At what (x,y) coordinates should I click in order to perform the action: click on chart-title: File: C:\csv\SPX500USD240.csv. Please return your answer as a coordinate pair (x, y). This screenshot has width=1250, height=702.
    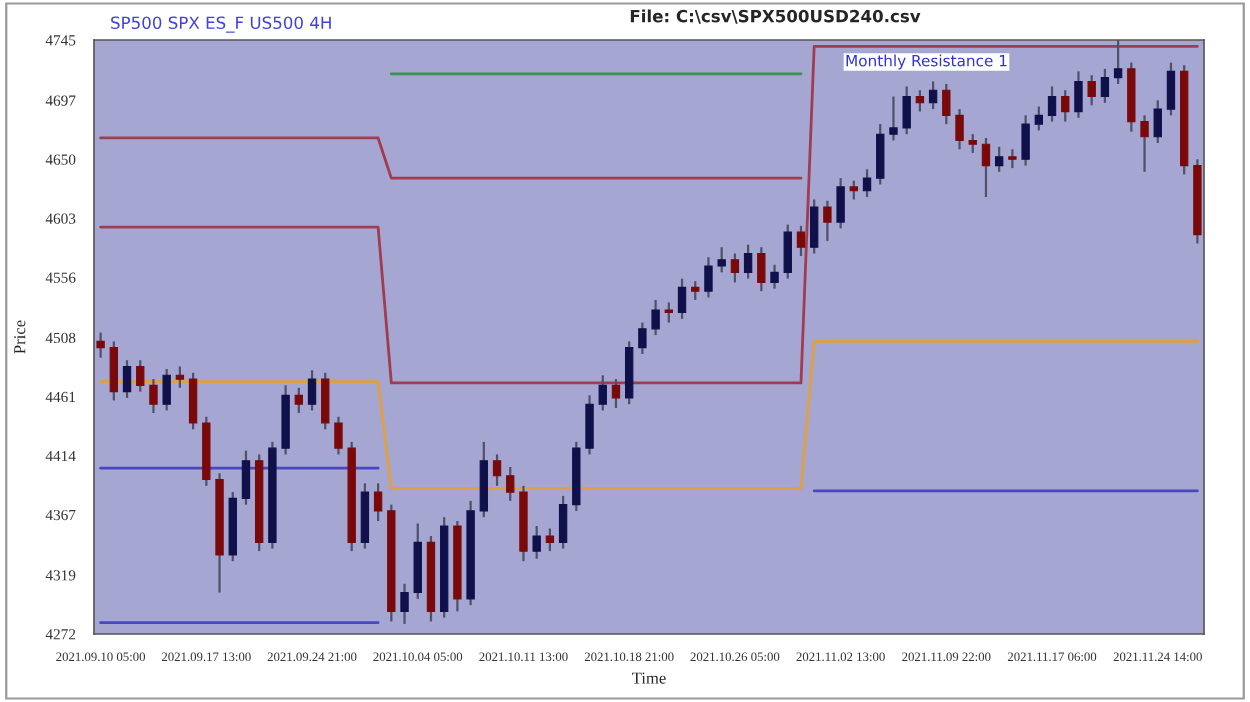
    Looking at the image, I should click on (775, 16).